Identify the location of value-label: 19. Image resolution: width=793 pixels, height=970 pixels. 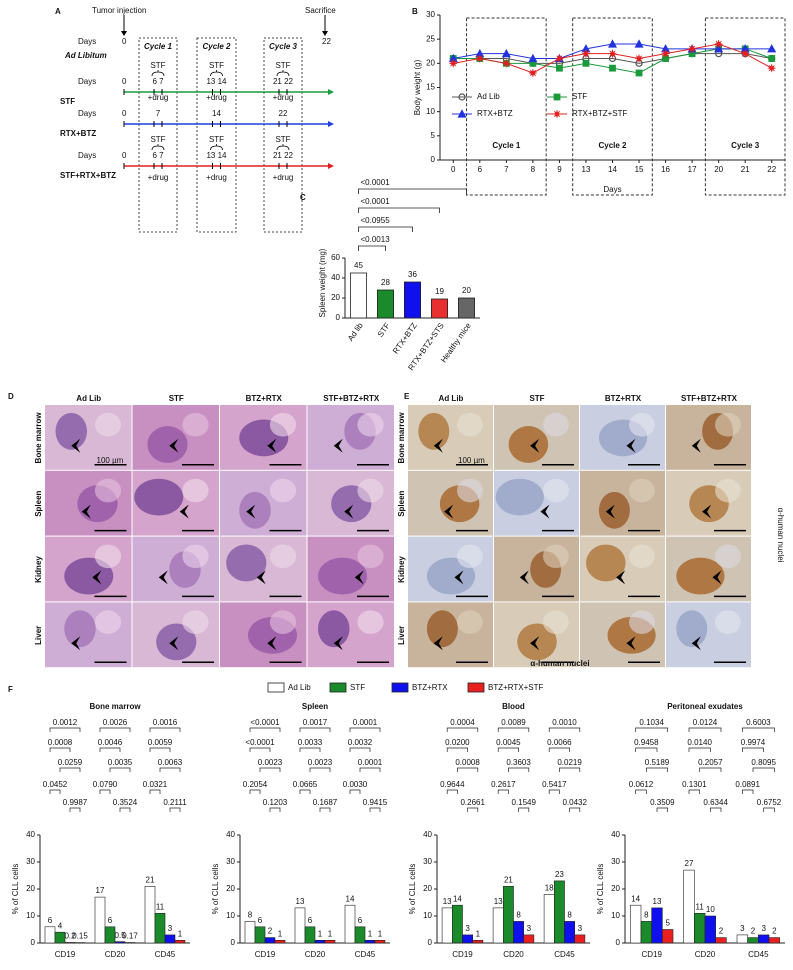
(439, 291).